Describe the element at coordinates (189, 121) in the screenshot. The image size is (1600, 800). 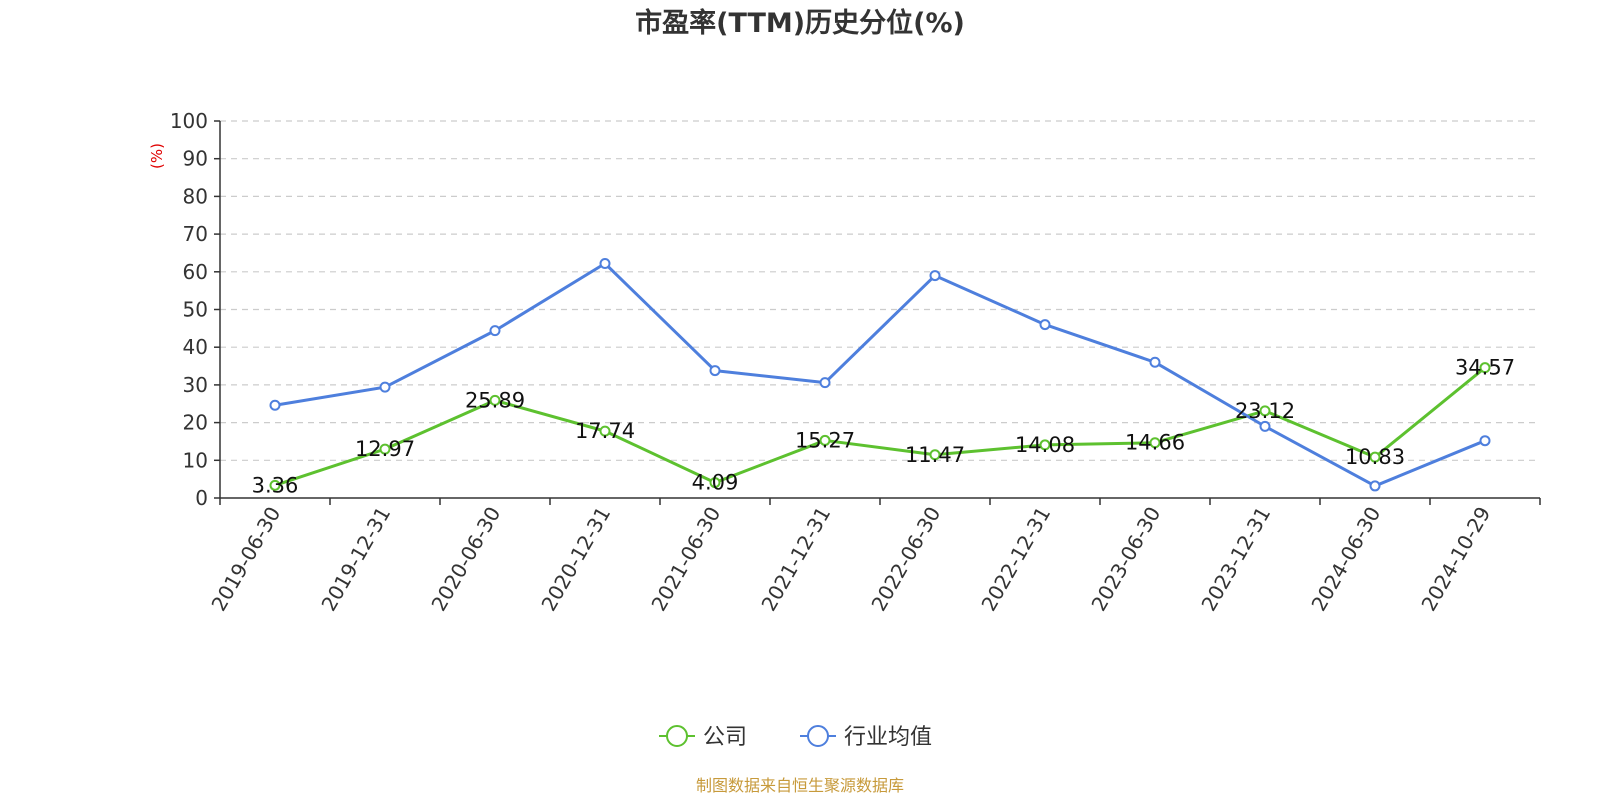
I see `y-tick-label: 100` at that location.